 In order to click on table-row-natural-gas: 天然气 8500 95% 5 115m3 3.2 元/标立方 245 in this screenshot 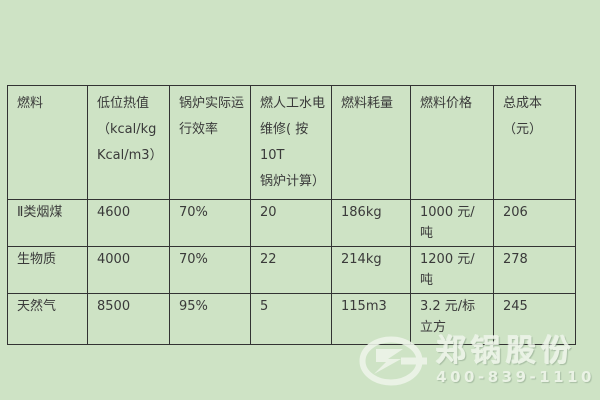, I will do `click(291, 319)`.